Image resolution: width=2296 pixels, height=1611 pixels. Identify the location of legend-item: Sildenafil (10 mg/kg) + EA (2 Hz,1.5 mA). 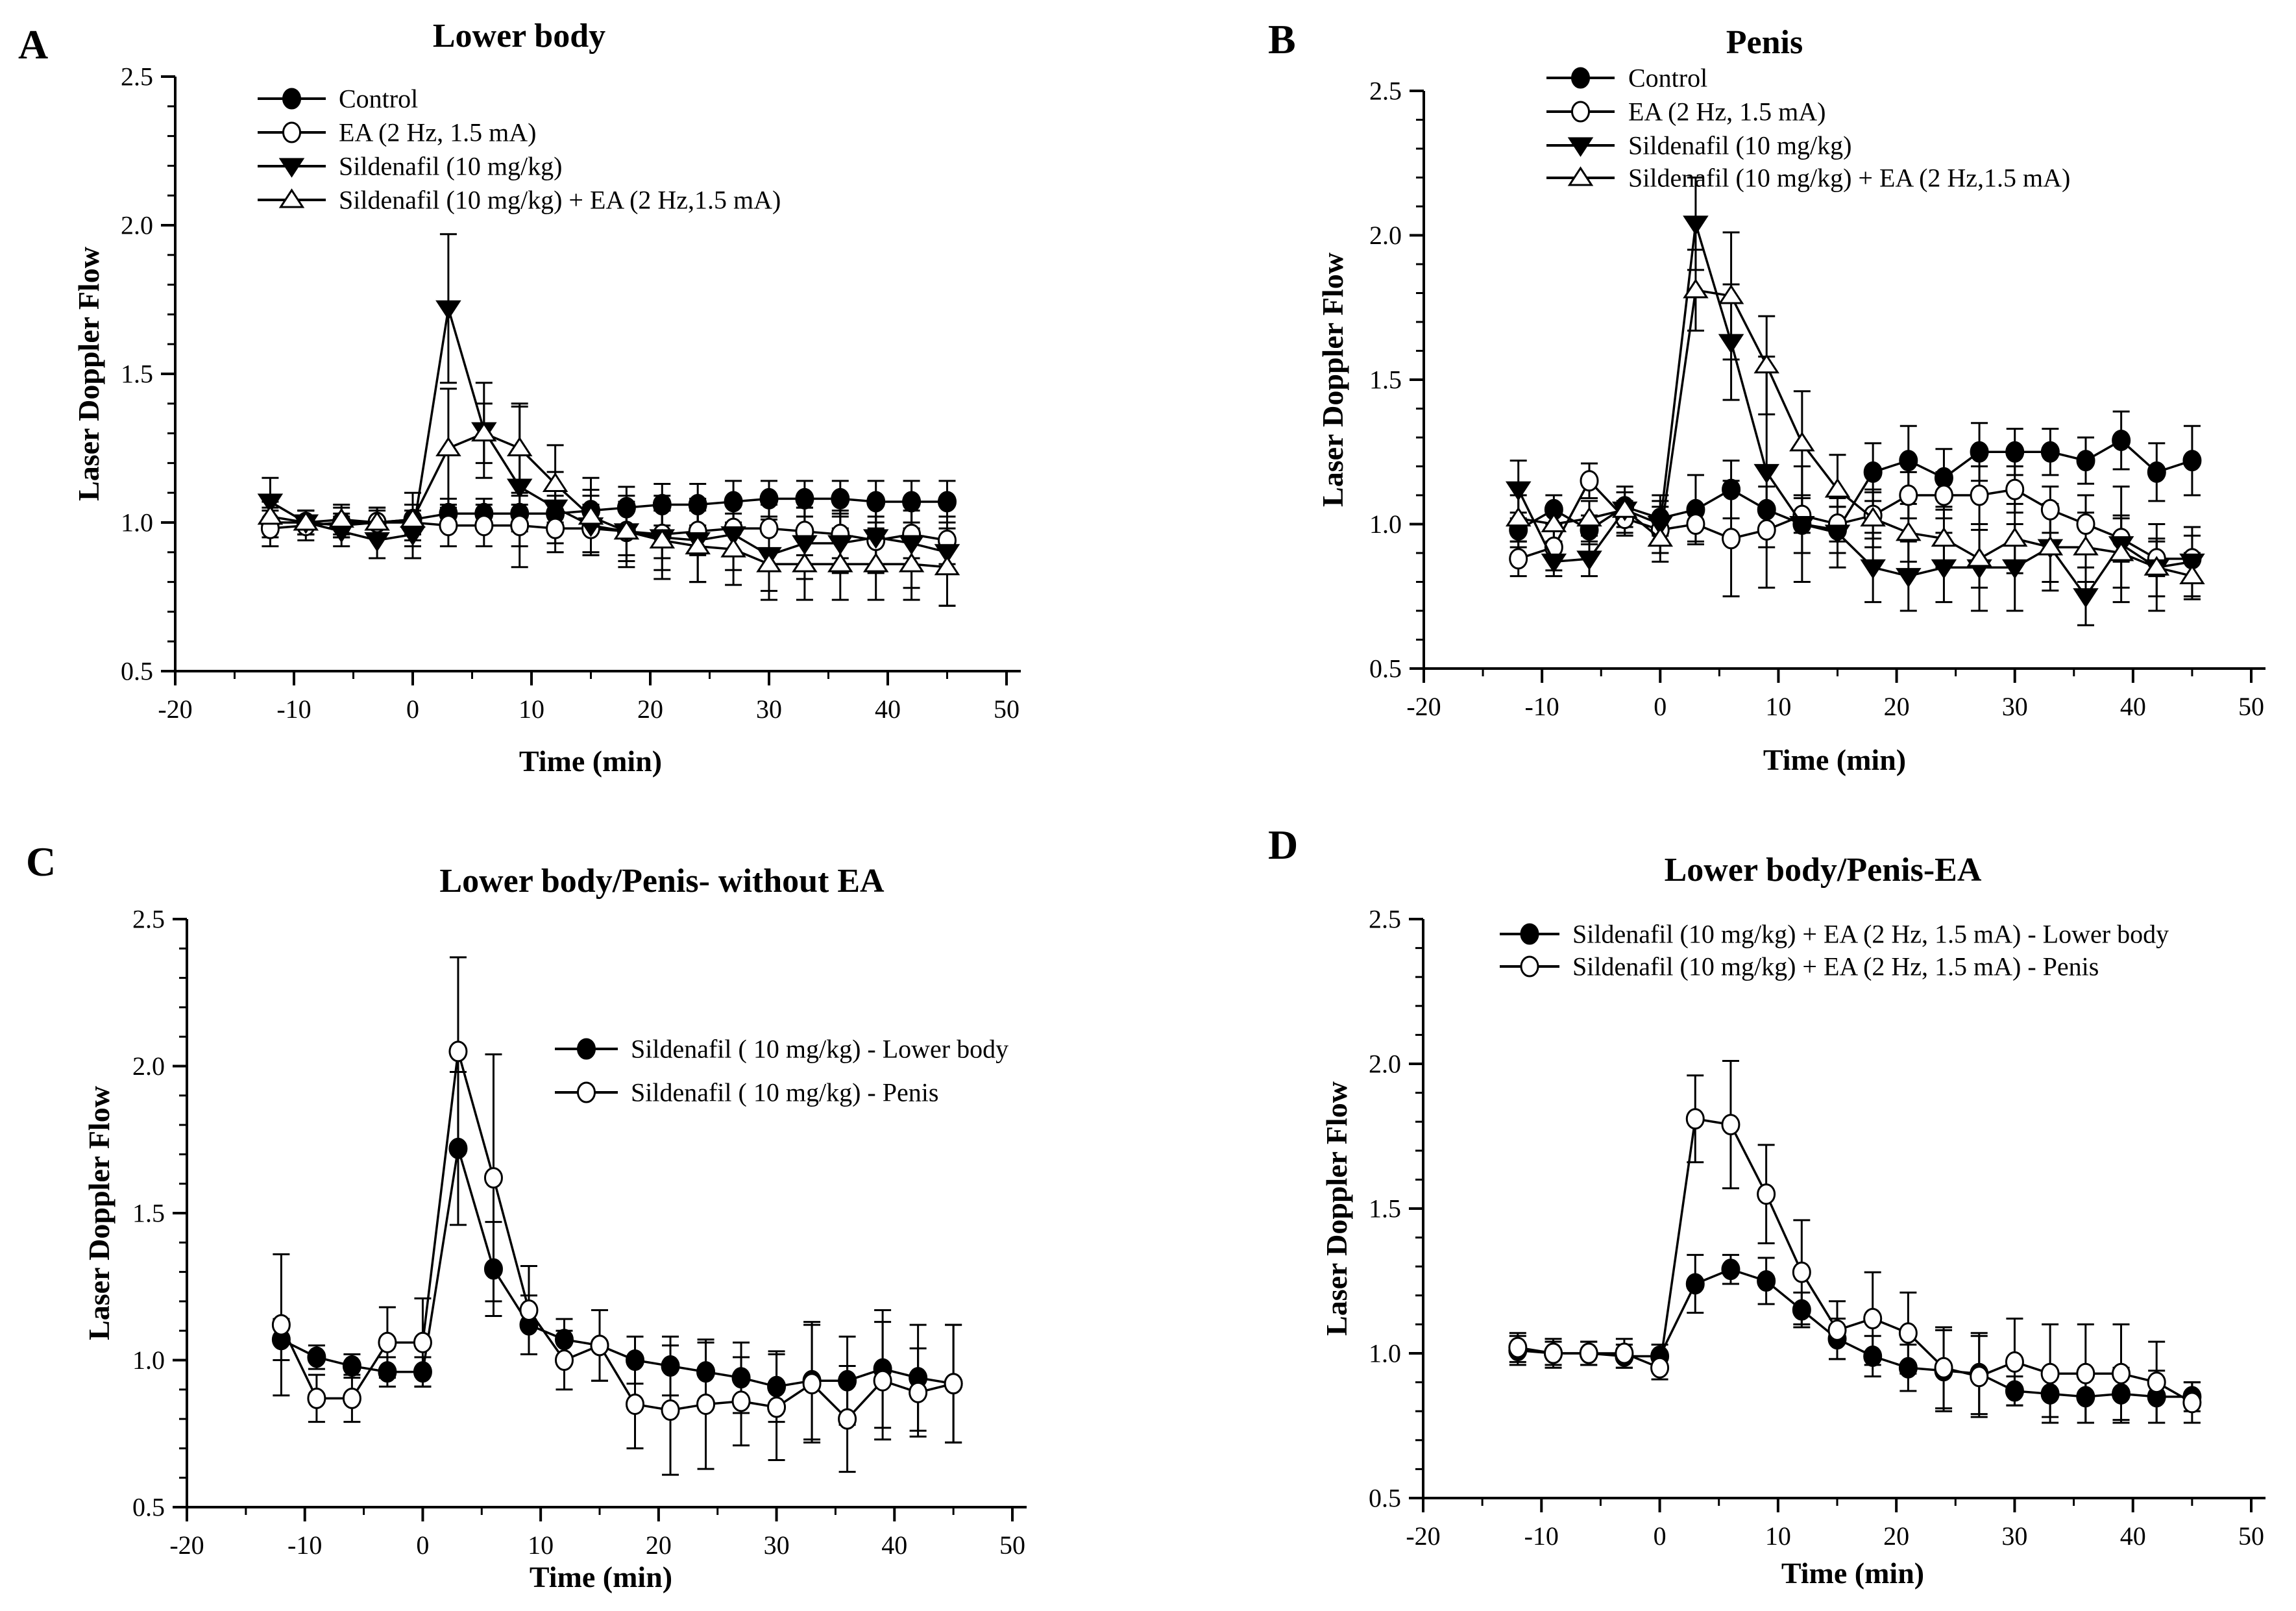
(519, 201).